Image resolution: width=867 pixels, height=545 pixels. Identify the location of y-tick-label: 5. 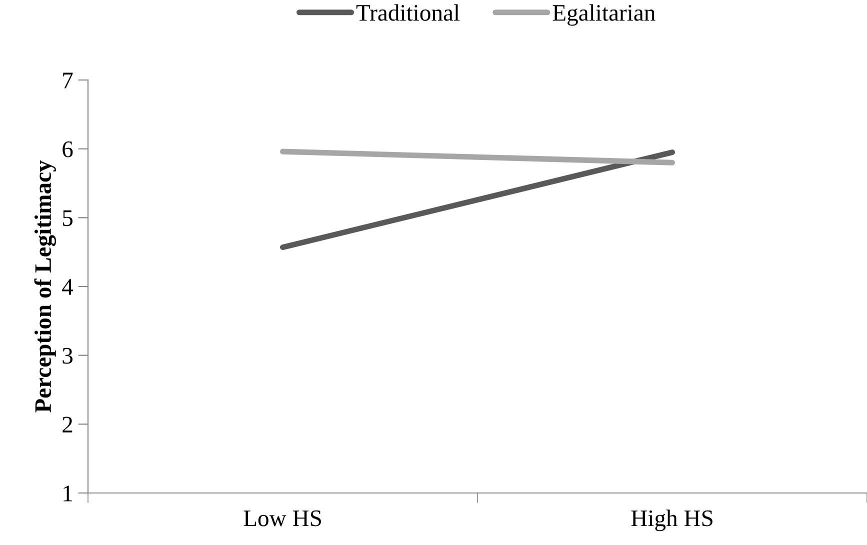
(67, 218).